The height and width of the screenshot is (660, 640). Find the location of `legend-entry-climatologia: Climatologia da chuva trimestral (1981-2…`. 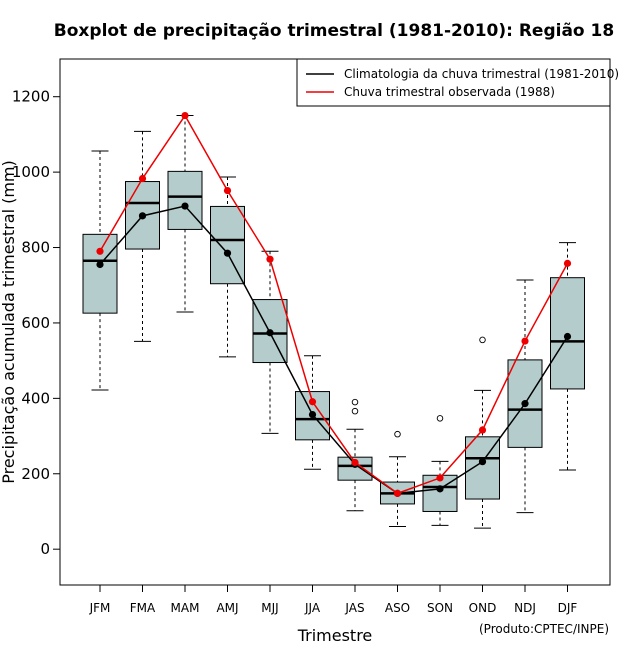

legend-entry-climatologia: Climatologia da chuva trimestral (1981-2… is located at coordinates (481, 74).